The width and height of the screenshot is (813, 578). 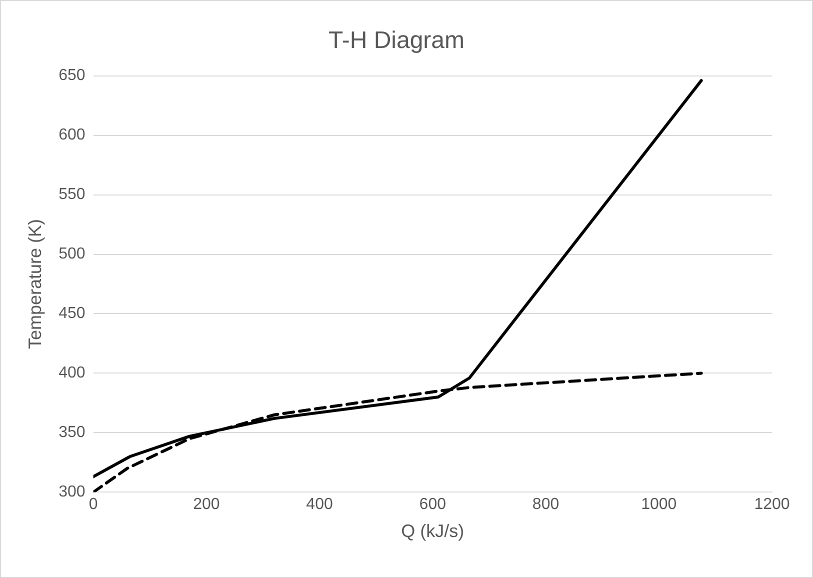 What do you see at coordinates (72, 135) in the screenshot?
I see `y-tick-label: 600` at bounding box center [72, 135].